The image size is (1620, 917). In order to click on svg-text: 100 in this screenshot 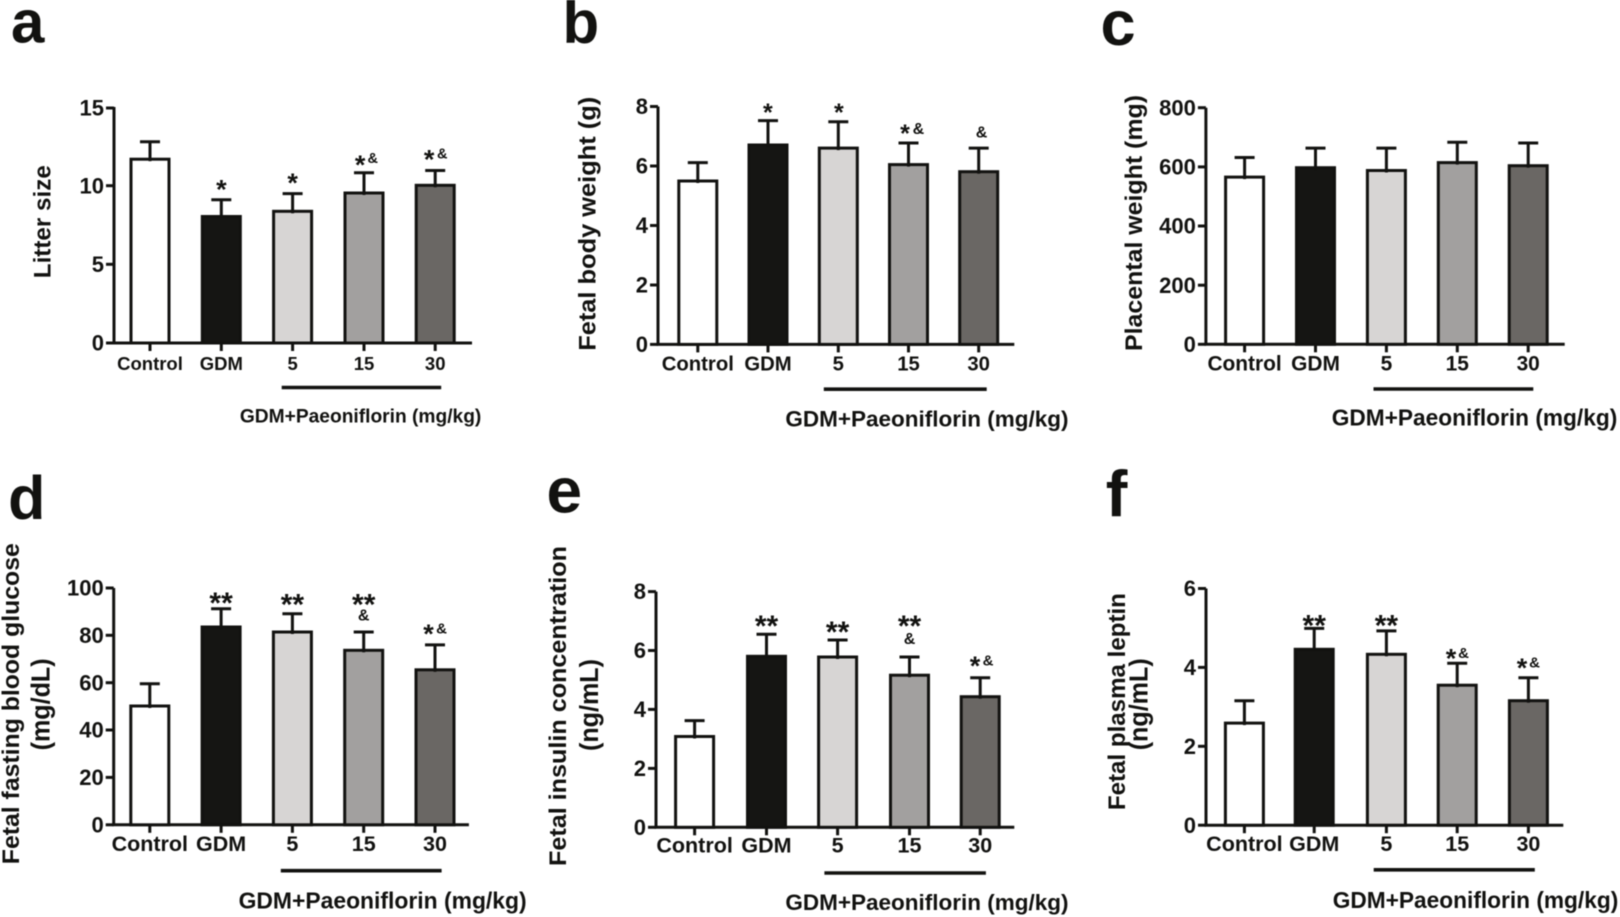, I will do `click(85, 588)`.